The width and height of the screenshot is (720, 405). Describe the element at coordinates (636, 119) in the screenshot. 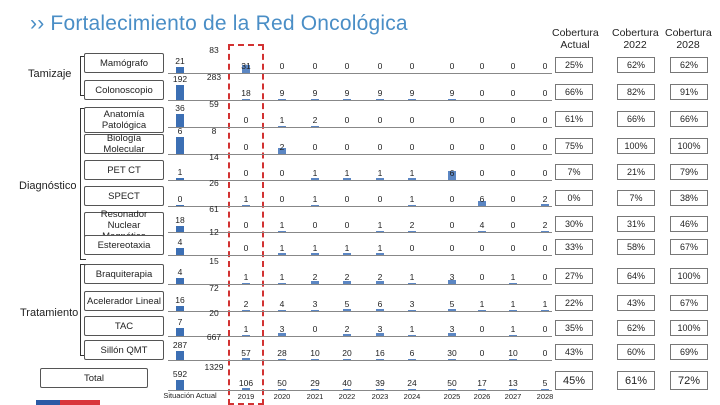

I see `coverage-2022-anatomia-patologica: 66%` at that location.